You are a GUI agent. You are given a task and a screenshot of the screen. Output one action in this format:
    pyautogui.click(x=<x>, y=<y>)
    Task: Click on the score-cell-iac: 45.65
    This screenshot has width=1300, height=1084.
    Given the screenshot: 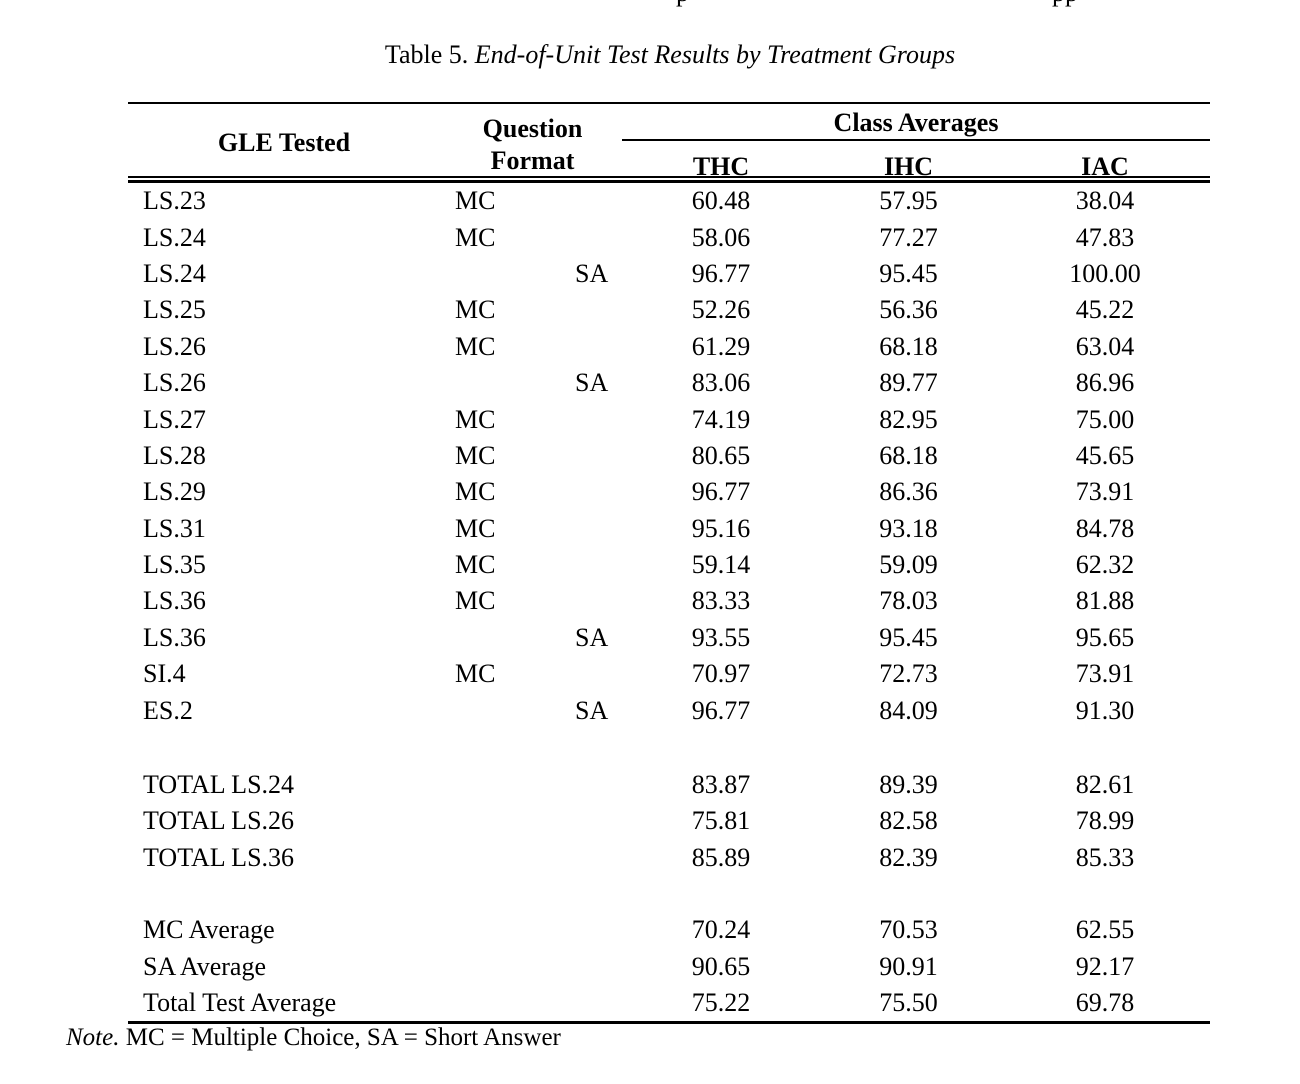 What is the action you would take?
    pyautogui.click(x=1105, y=455)
    